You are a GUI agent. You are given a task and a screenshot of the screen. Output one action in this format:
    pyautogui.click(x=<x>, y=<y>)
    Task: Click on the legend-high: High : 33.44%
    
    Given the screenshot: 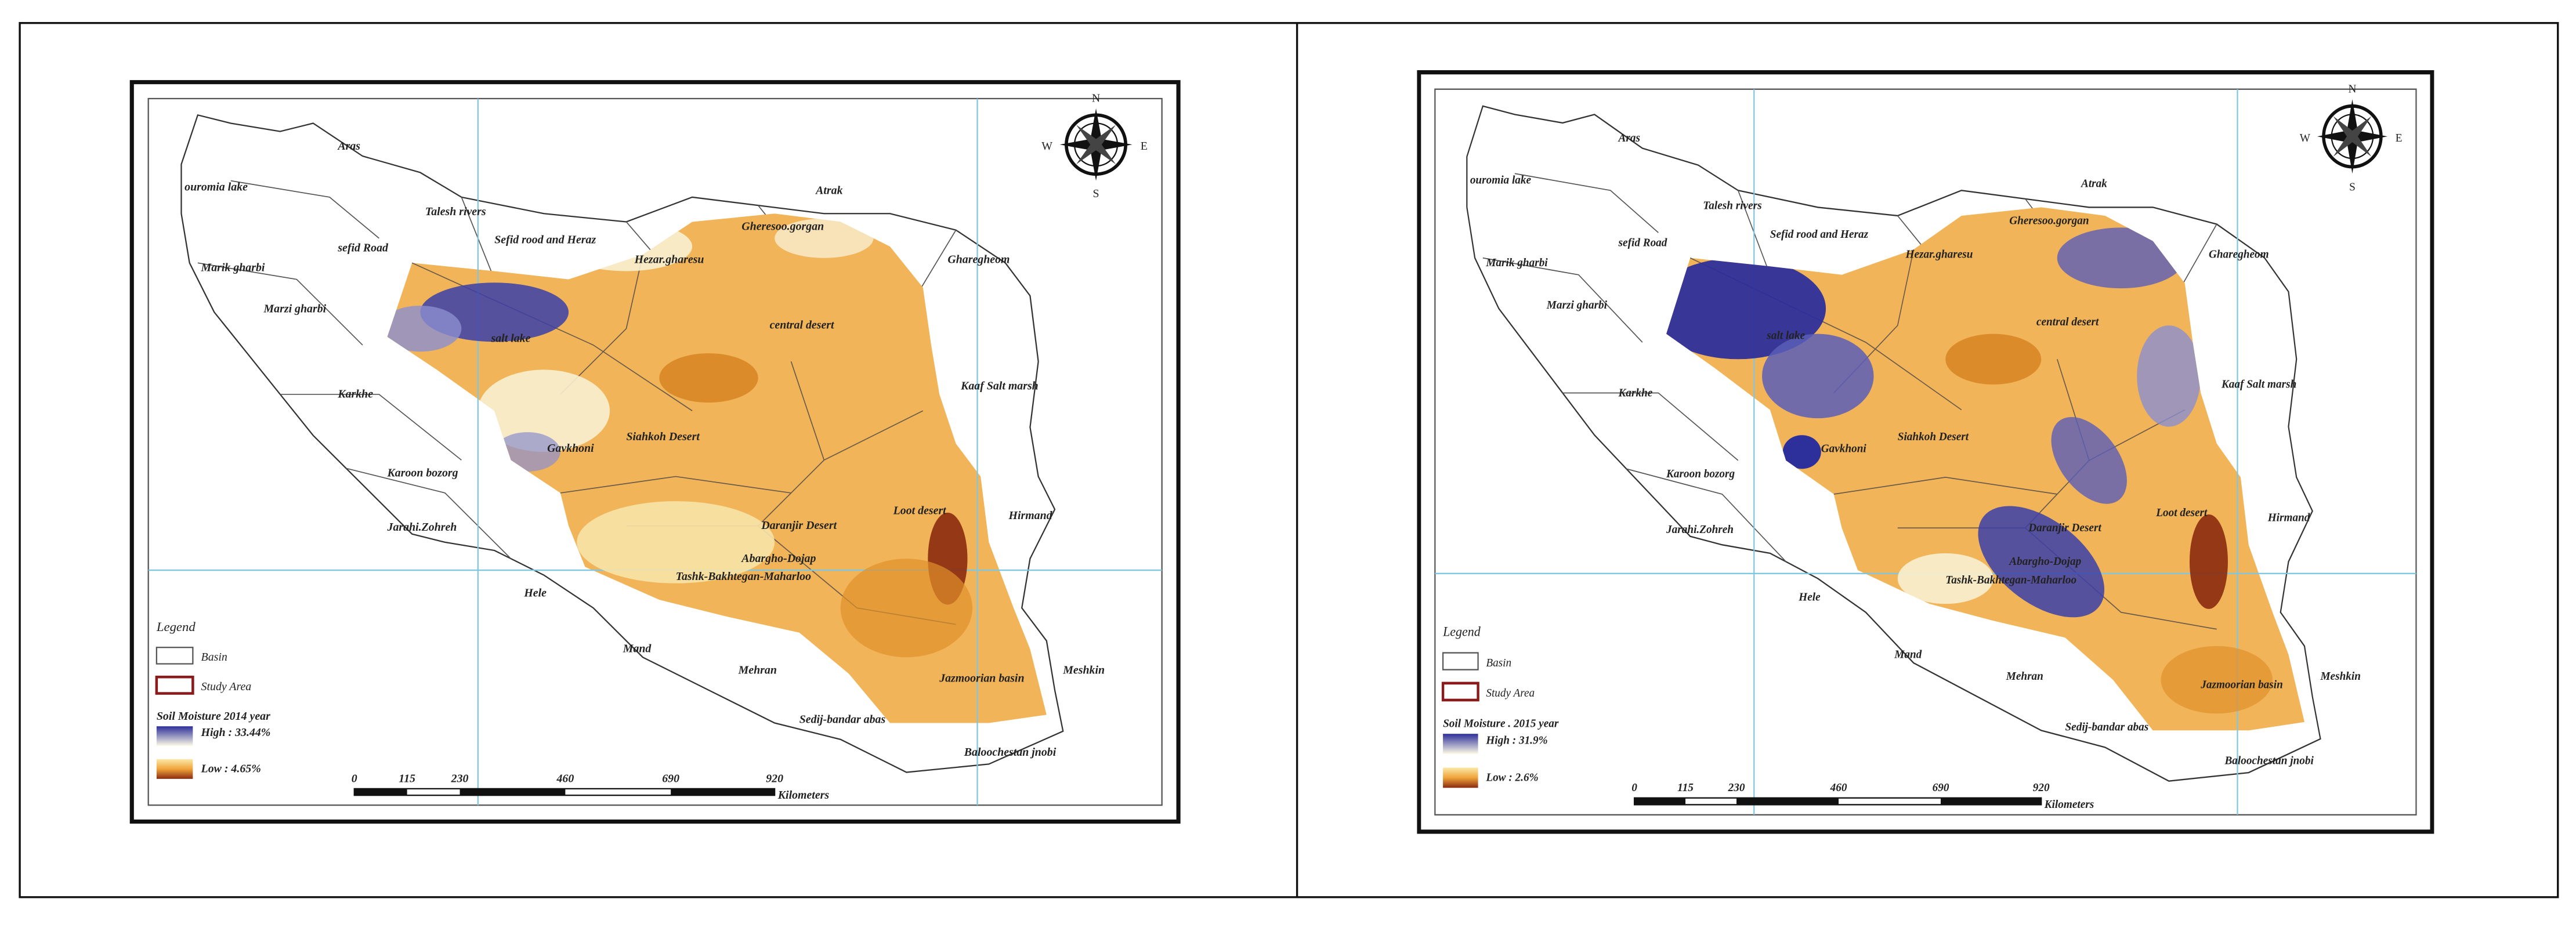 What is the action you would take?
    pyautogui.click(x=236, y=732)
    